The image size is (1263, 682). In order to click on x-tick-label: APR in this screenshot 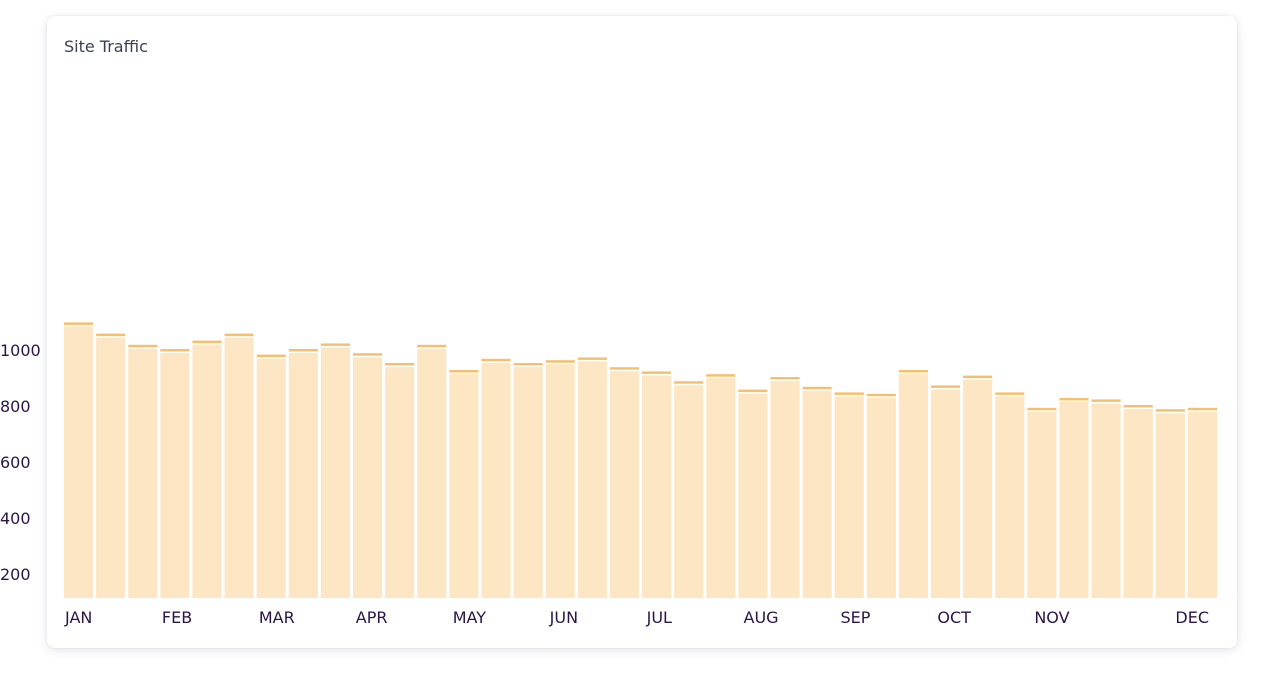, I will do `click(372, 617)`.